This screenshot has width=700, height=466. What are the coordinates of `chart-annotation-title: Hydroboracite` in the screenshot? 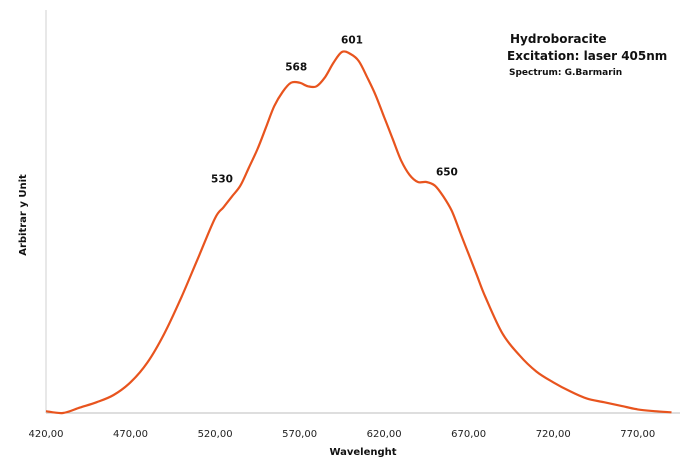 It's located at (558, 39).